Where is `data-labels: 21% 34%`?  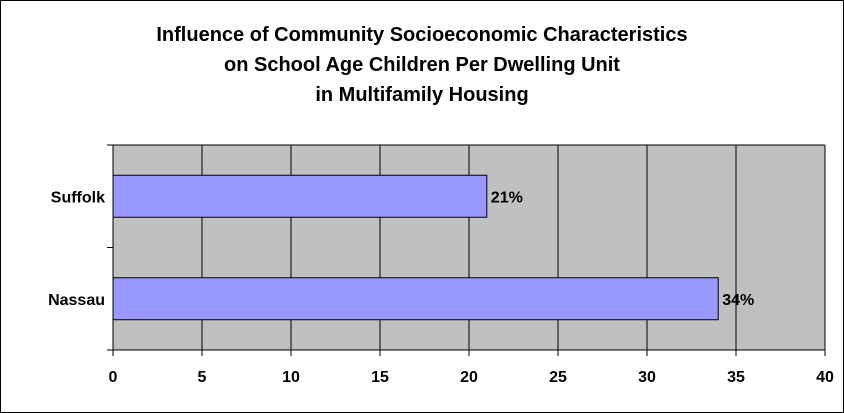 data-labels: 21% 34% is located at coordinates (622, 249).